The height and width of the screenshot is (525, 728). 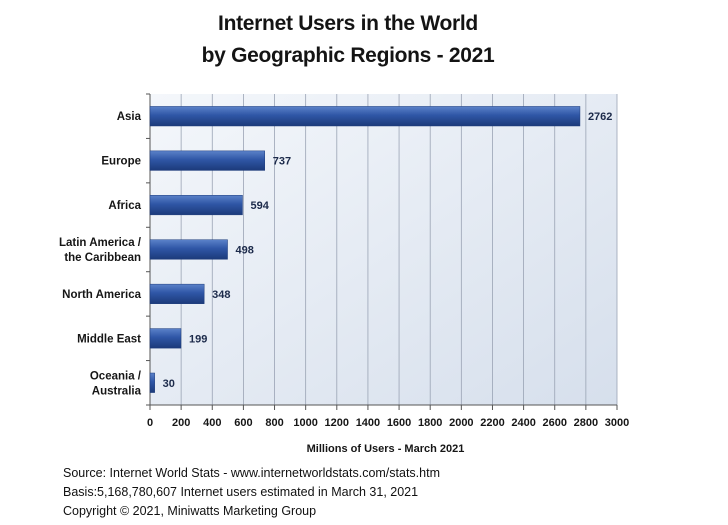 I want to click on tick-label: 1200, so click(x=337, y=423).